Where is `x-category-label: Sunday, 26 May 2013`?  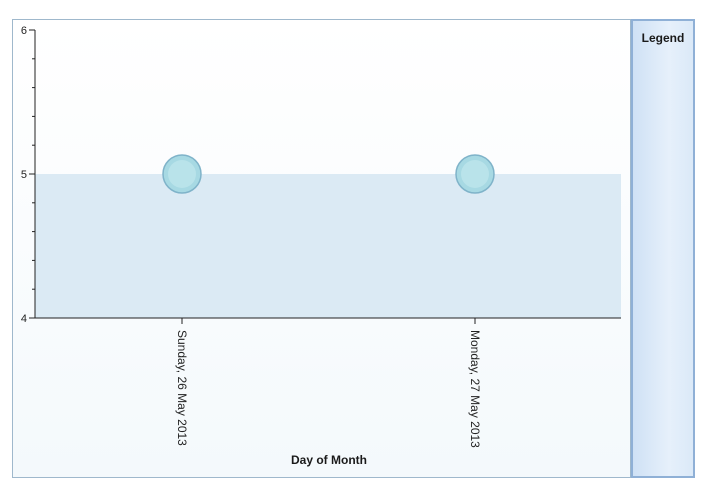
x-category-label: Sunday, 26 May 2013 is located at coordinates (182, 388).